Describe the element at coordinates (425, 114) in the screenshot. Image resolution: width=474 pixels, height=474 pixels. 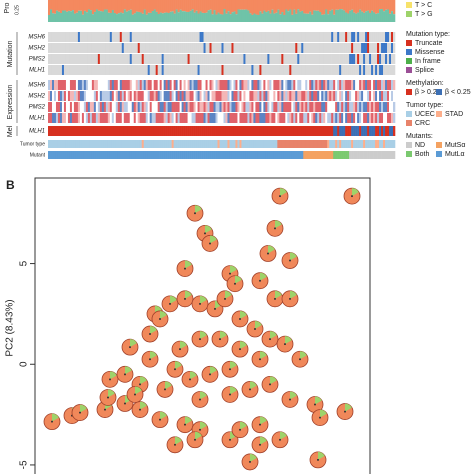
I see `legend-label: UCEC` at that location.